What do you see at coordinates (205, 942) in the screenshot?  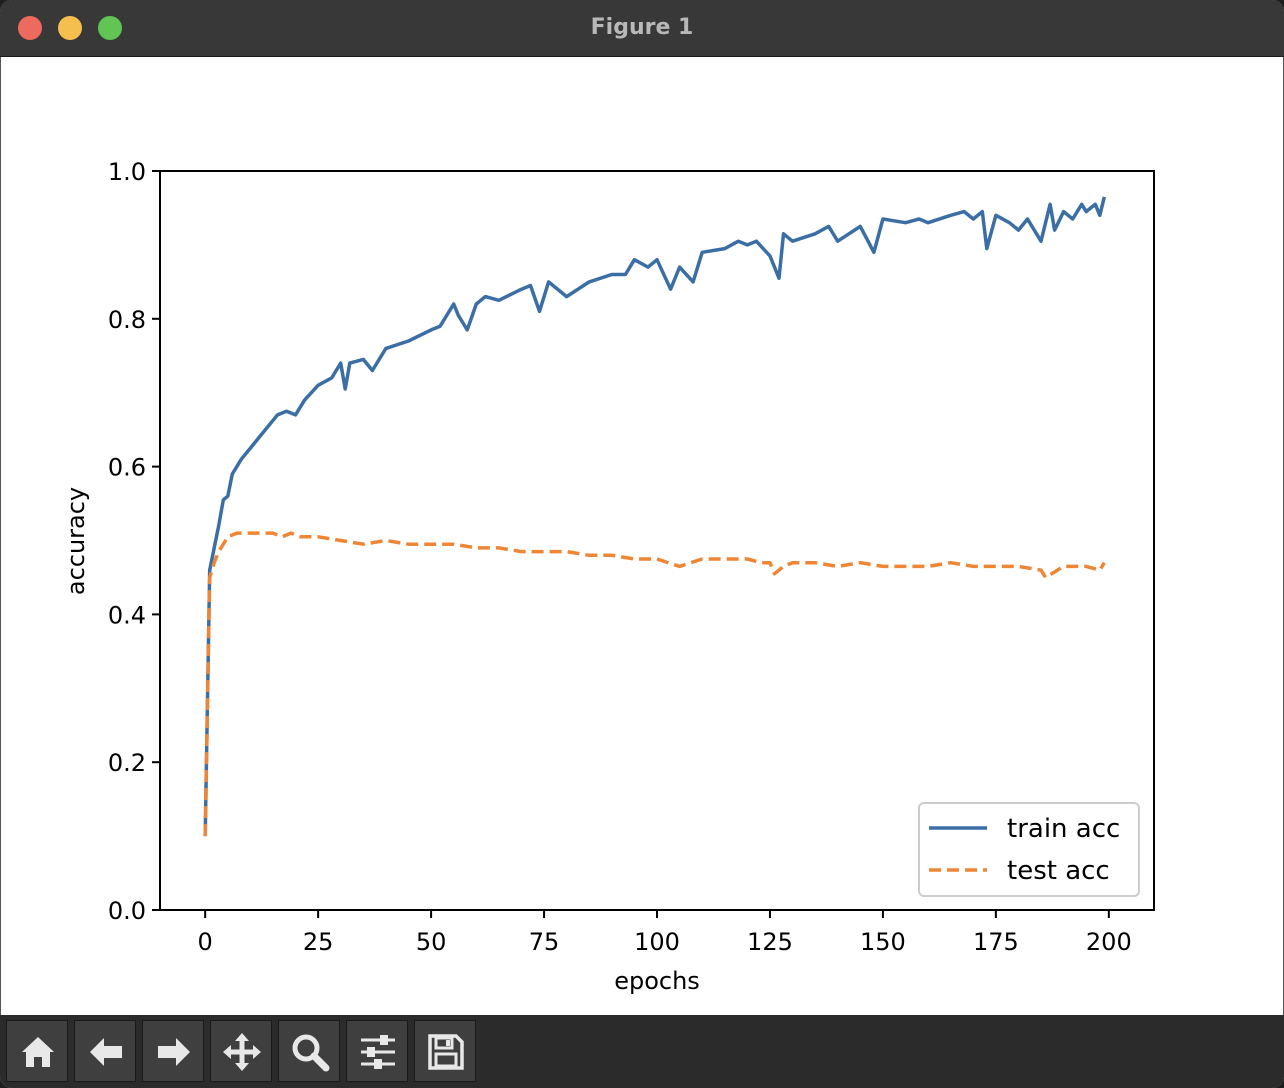 I see `x-tick-label: 0` at bounding box center [205, 942].